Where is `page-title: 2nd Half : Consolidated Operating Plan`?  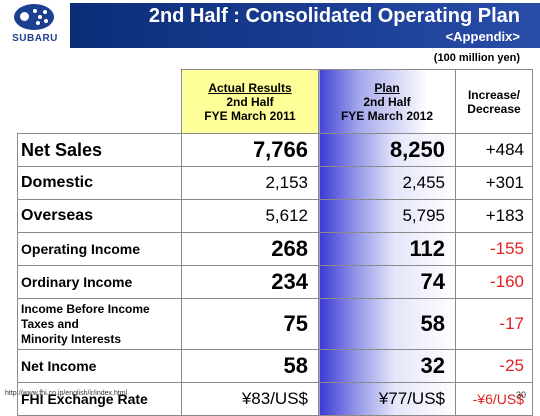
page-title: 2nd Half : Consolidated Operating Plan is located at coordinates (334, 16).